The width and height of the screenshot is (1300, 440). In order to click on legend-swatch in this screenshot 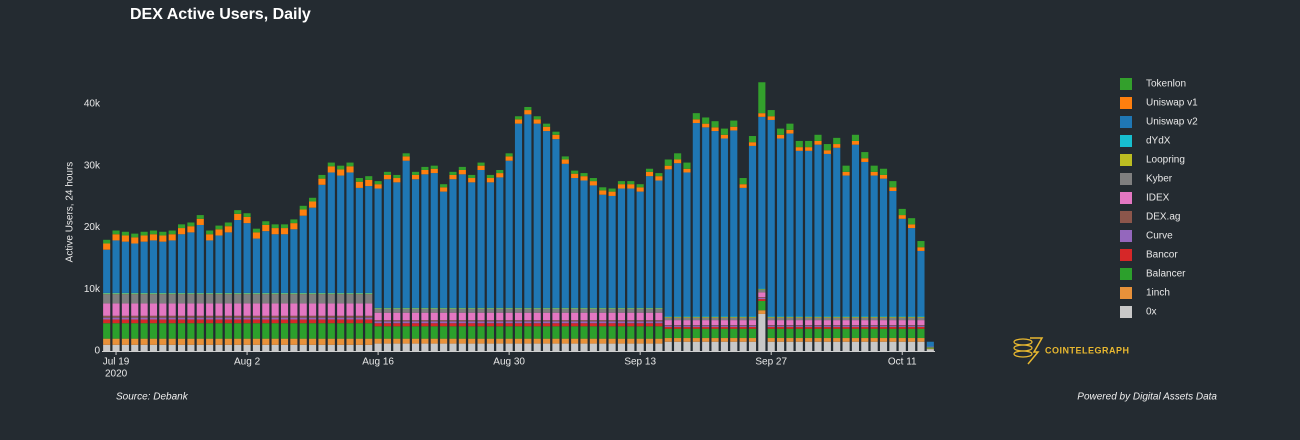, I will do `click(1126, 274)`.